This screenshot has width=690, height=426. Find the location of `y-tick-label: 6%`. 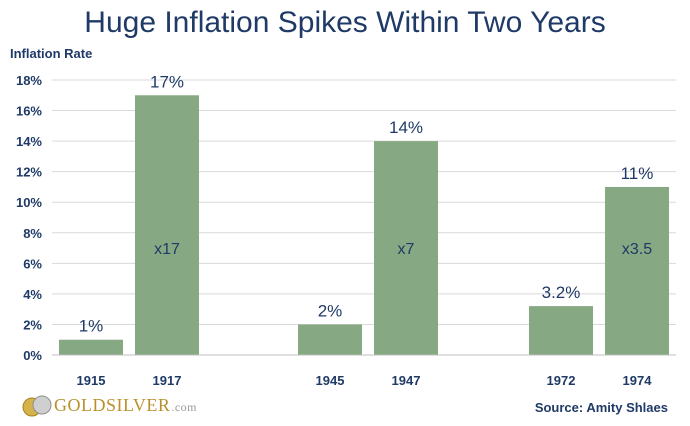

y-tick-label: 6% is located at coordinates (32, 263).